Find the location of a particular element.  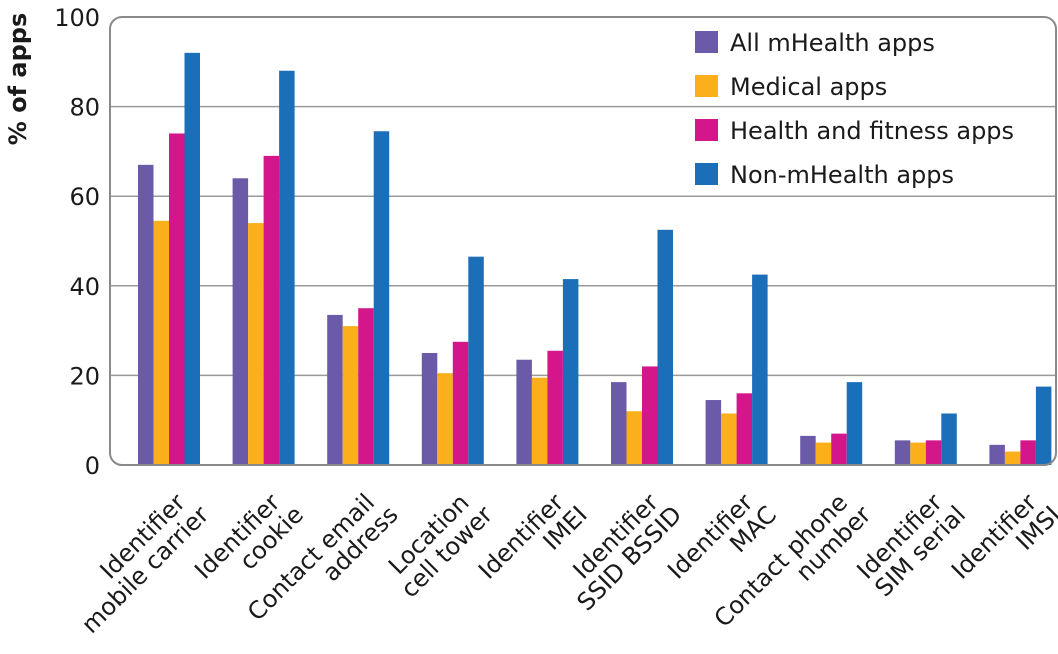

y-tick-labels: 0 20 40 60 80 100 is located at coordinates (77, 242).